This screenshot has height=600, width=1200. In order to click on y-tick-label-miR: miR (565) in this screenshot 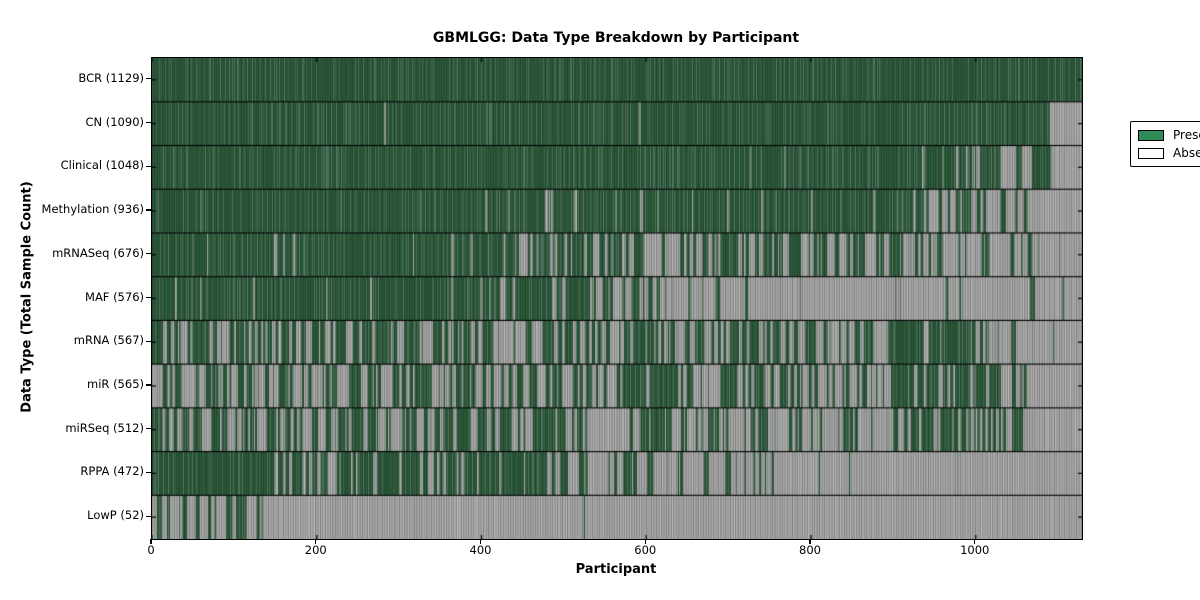, I will do `click(115, 383)`.